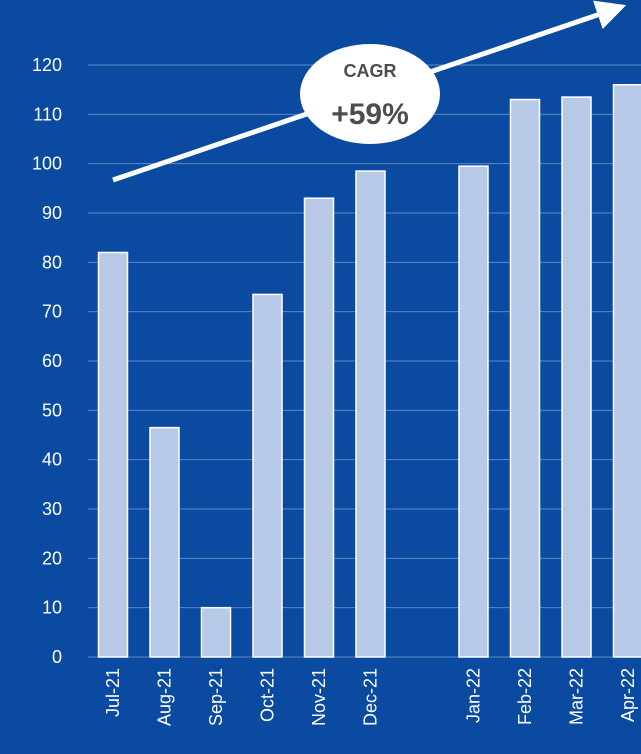  I want to click on y-tick-label: 10, so click(52, 608).